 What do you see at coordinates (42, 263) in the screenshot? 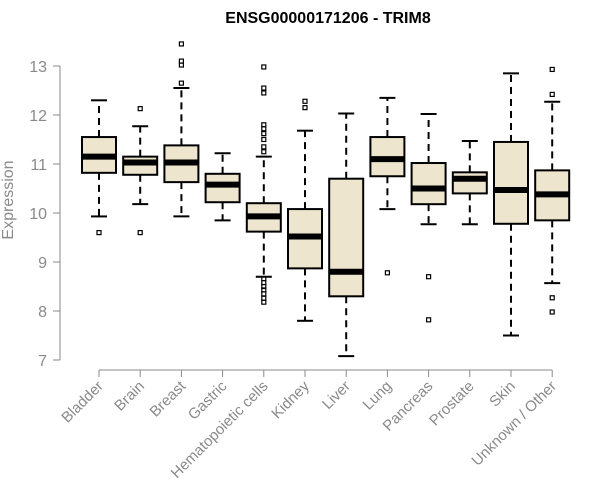
I see `y-tick-label: 9` at bounding box center [42, 263].